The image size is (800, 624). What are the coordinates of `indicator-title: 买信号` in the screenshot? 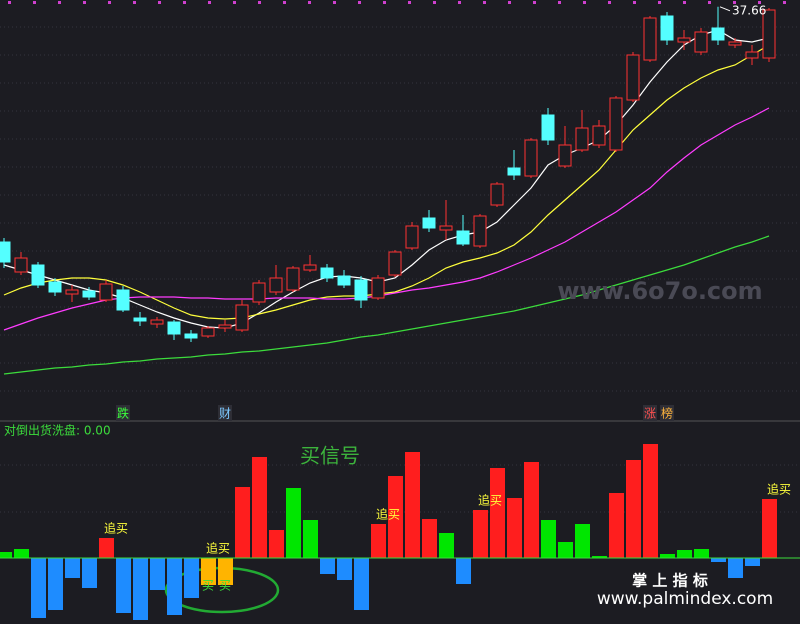 It's located at (330, 456).